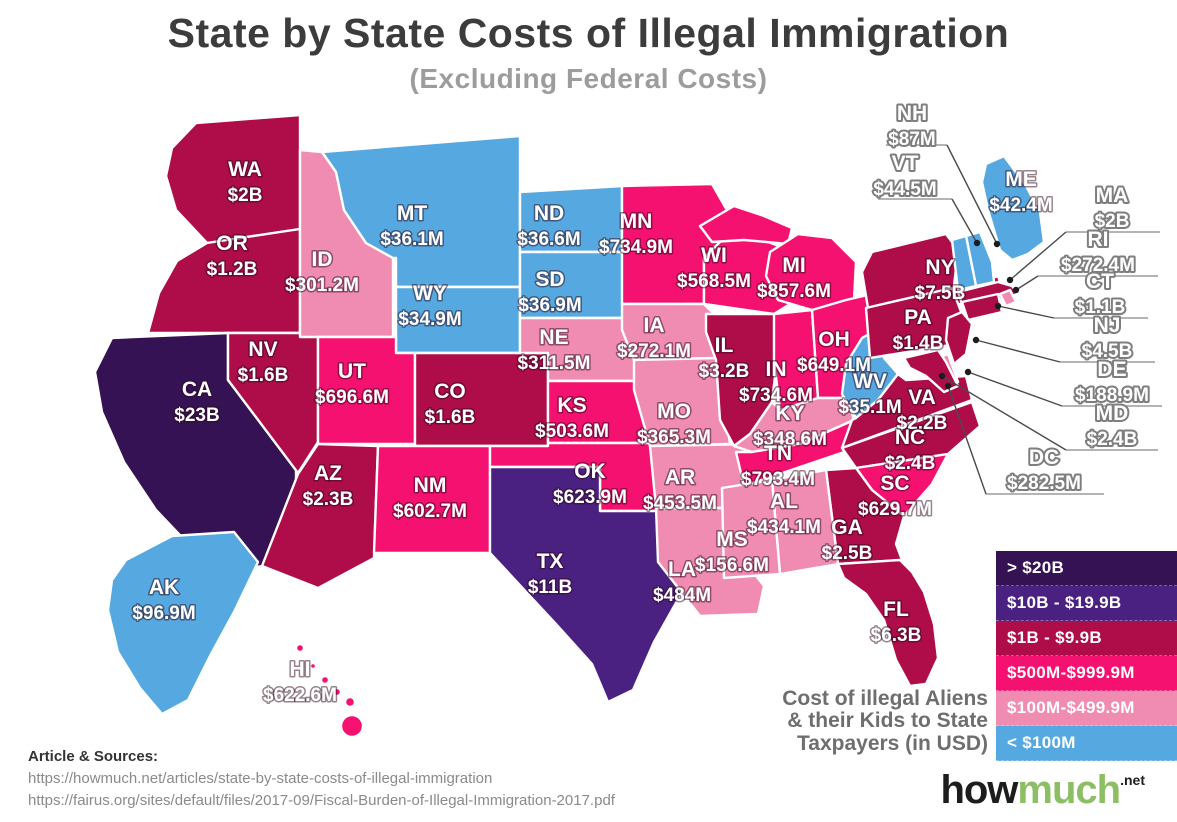  I want to click on state-label-DC: DC $282.5M, so click(1044, 470).